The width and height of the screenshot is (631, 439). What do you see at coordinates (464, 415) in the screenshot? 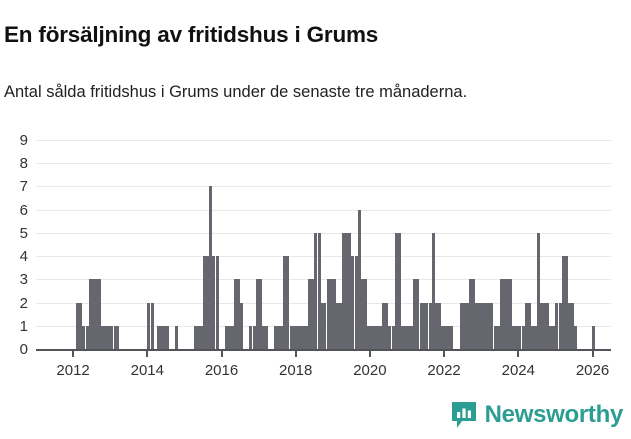
I see `bar-chart-speech-bubble-icon` at bounding box center [464, 415].